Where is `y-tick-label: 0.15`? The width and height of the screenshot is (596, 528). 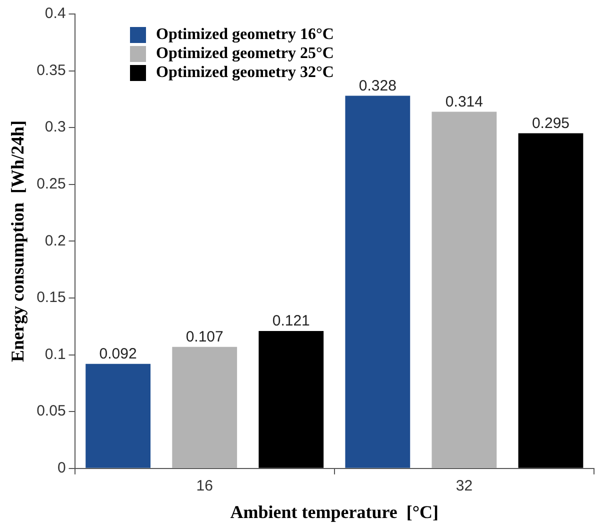
y-tick-label: 0.15 is located at coordinates (51, 297).